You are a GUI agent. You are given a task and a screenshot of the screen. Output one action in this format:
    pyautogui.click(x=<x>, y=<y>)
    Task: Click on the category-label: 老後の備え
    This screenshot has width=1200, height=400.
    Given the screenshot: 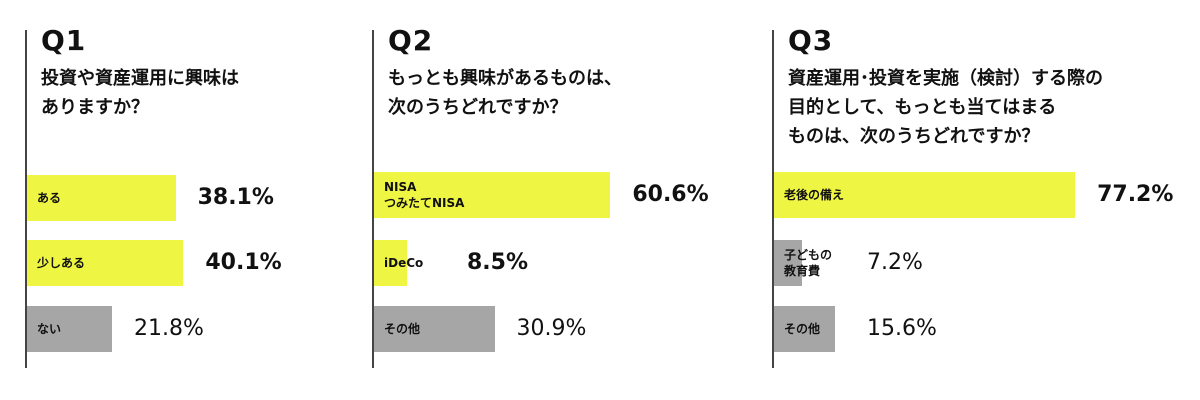 What is the action you would take?
    pyautogui.click(x=814, y=195)
    